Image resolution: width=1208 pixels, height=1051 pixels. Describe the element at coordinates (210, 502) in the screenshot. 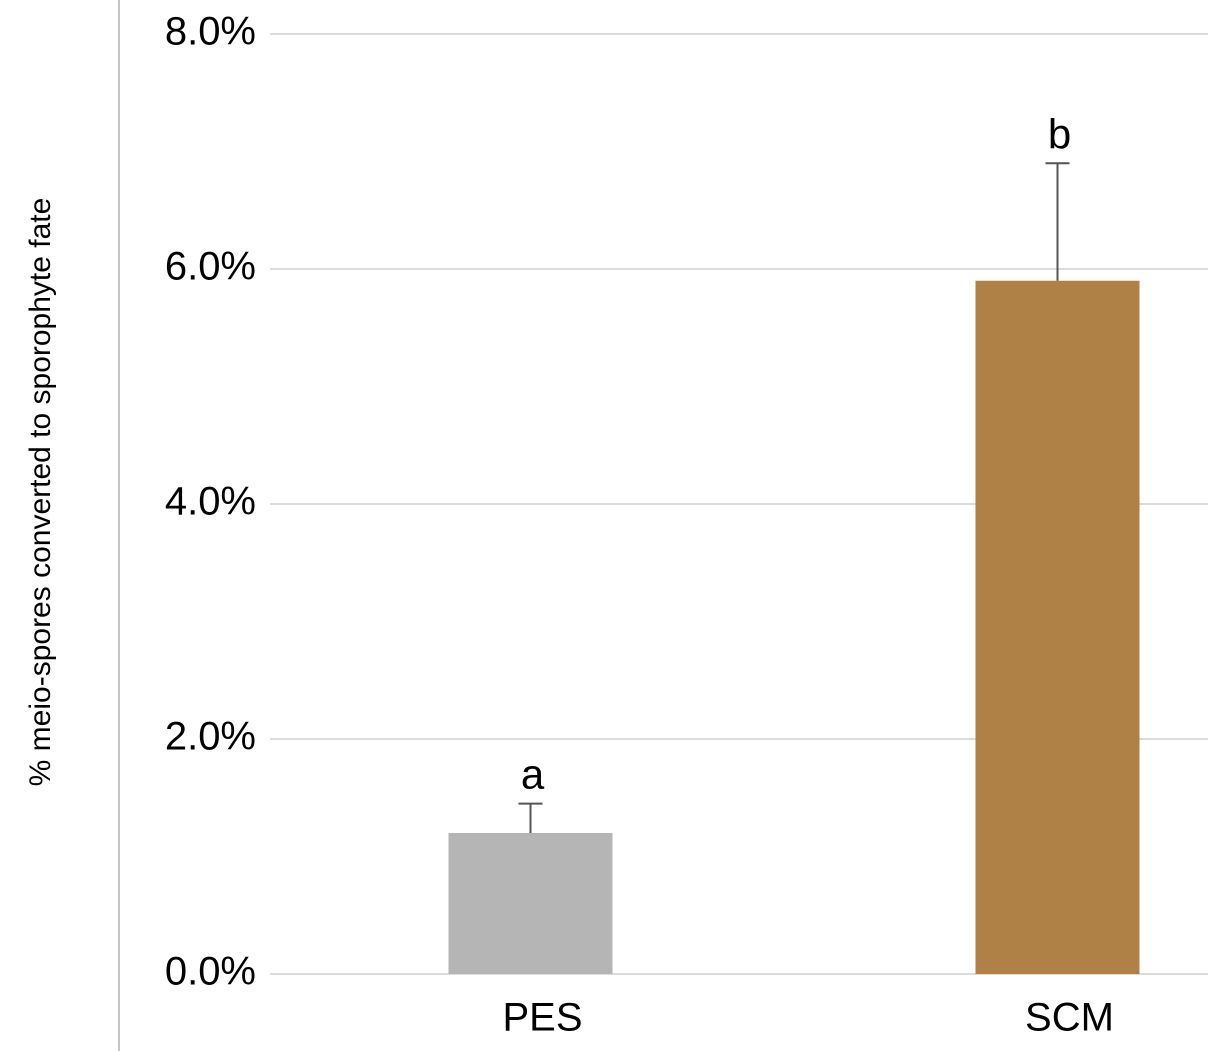

I see `y-tick-label: 4.0%` at that location.